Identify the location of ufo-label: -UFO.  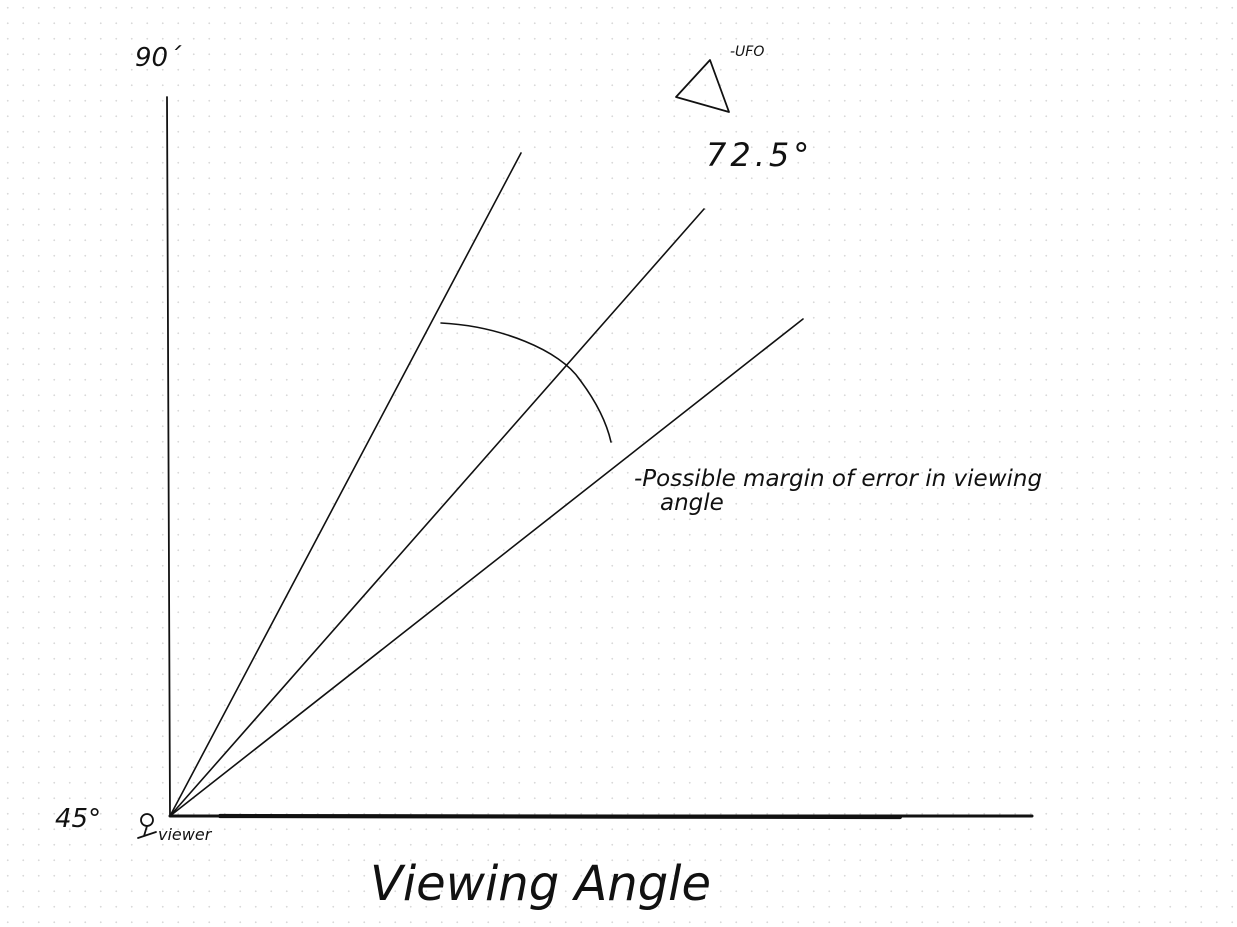
(747, 52).